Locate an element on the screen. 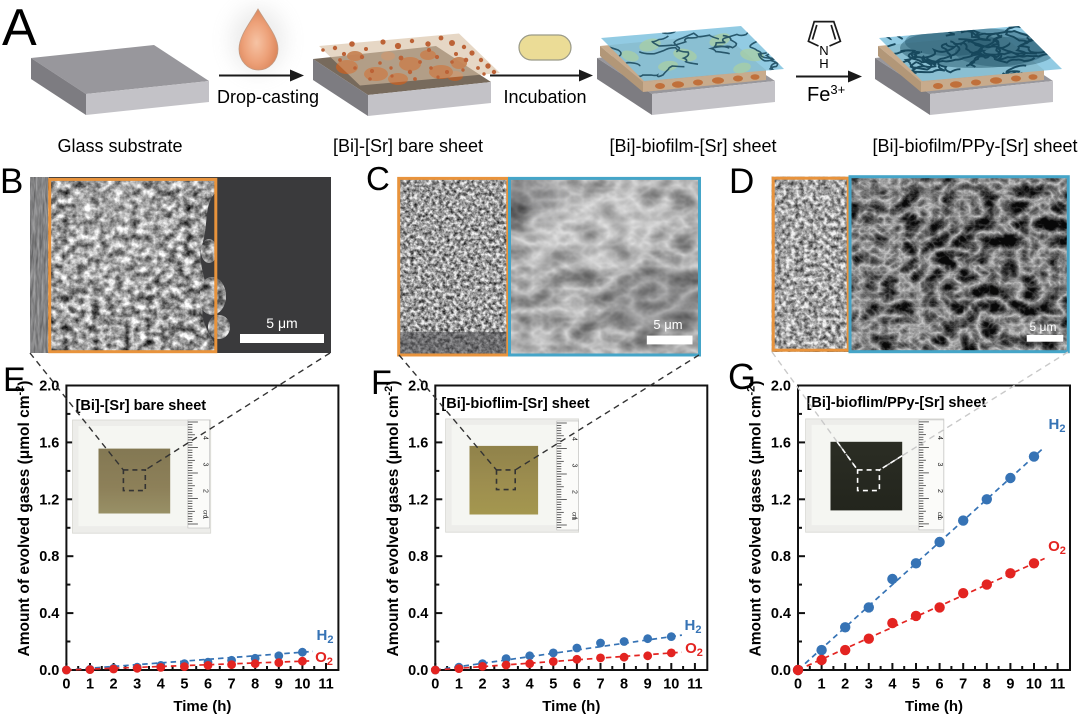  svg-text: Glass substrate is located at coordinates (119, 146).